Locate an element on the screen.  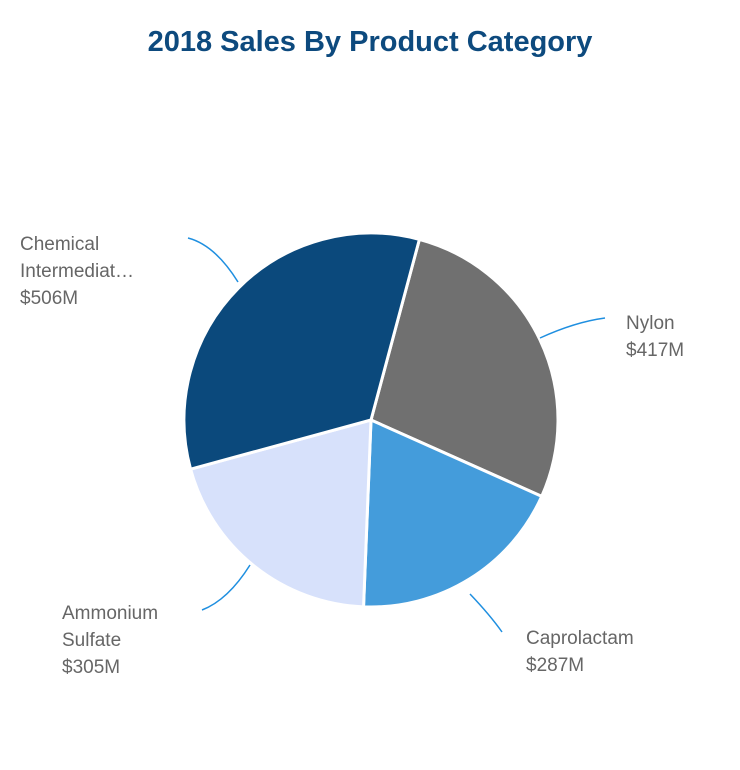
pie-slice-ammonium-sulfate is located at coordinates (280, 513).